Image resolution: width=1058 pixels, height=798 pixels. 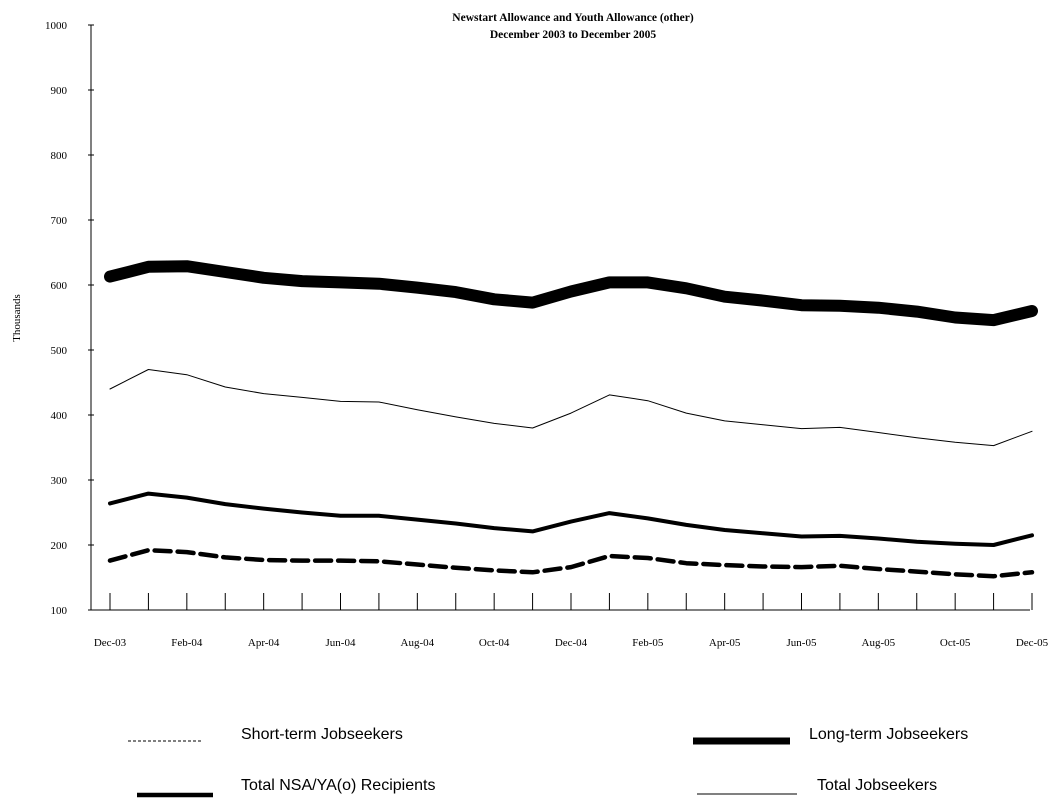 I want to click on y-tick-label: 300, so click(x=59, y=481).